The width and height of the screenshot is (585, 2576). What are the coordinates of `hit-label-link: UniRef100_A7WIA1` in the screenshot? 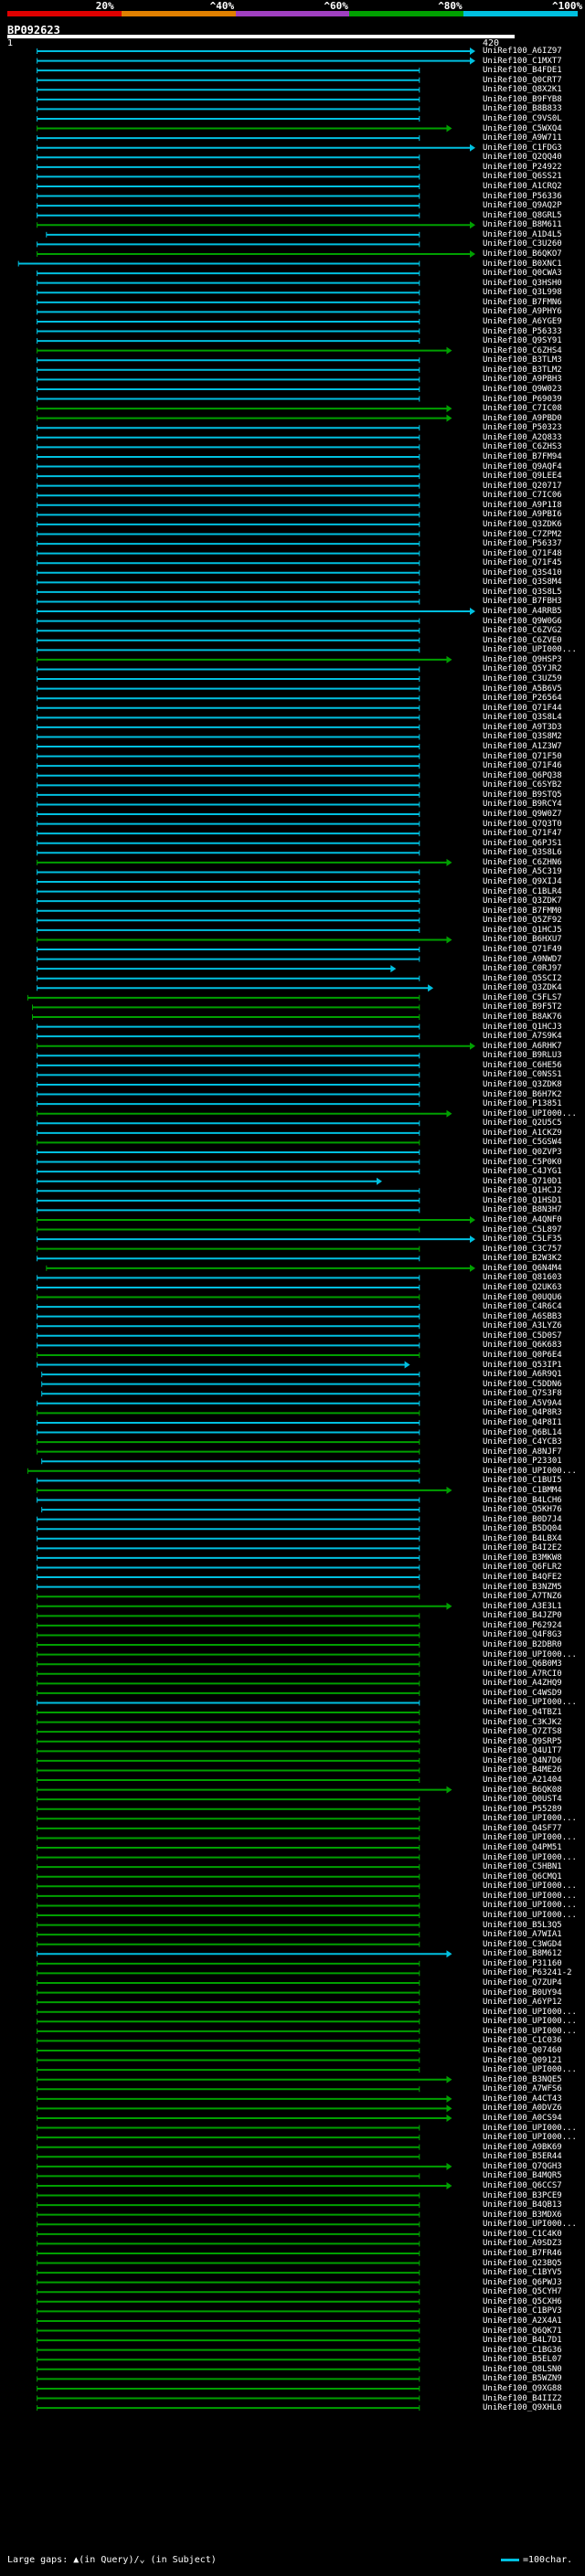 It's located at (522, 1935).